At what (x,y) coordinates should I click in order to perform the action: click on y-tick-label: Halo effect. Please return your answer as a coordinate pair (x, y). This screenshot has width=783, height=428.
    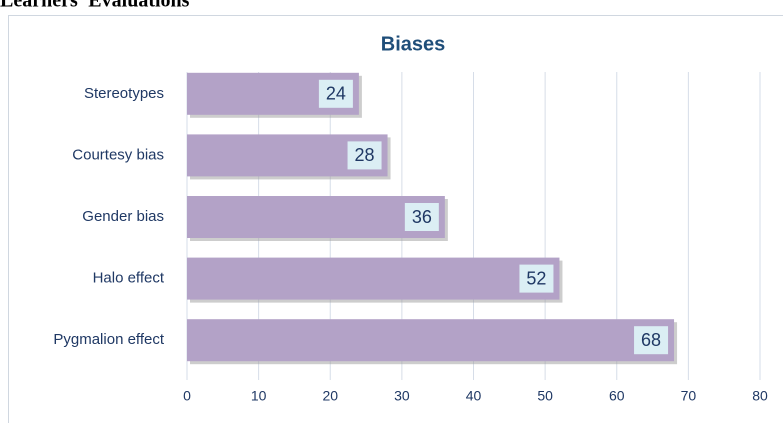
    Looking at the image, I should click on (129, 278).